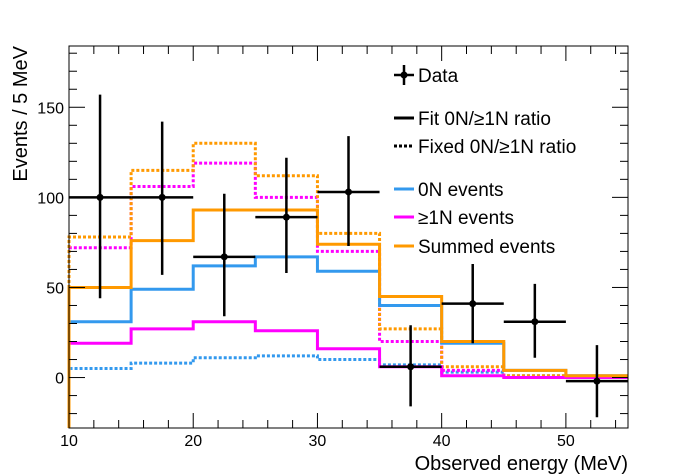  I want to click on legend-label: Summed events, so click(486, 247).